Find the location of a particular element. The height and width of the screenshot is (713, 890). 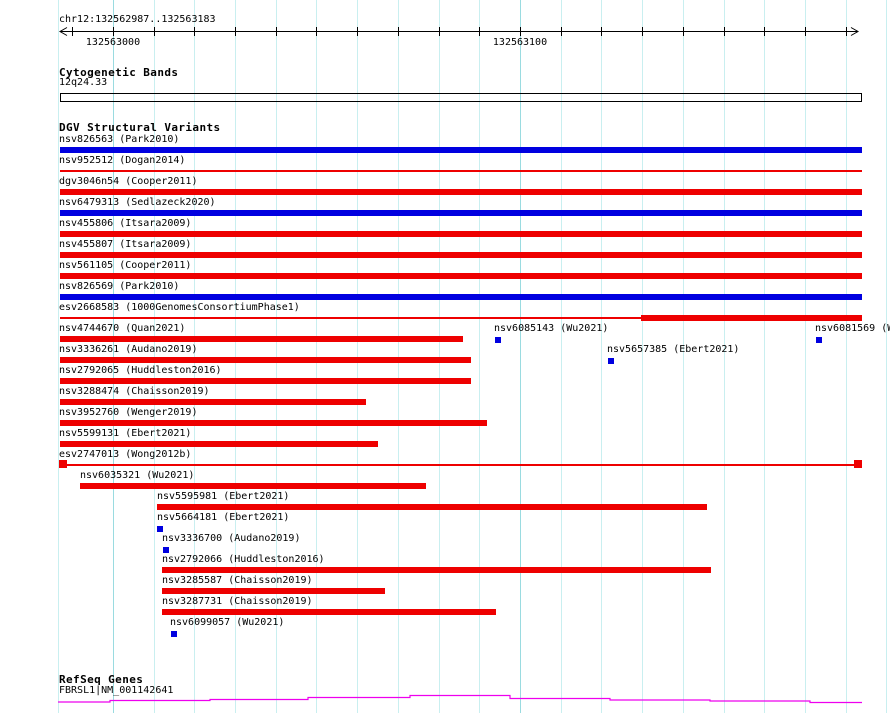

variant-label: nsv4744670 (Quan2021) is located at coordinates (122, 328).